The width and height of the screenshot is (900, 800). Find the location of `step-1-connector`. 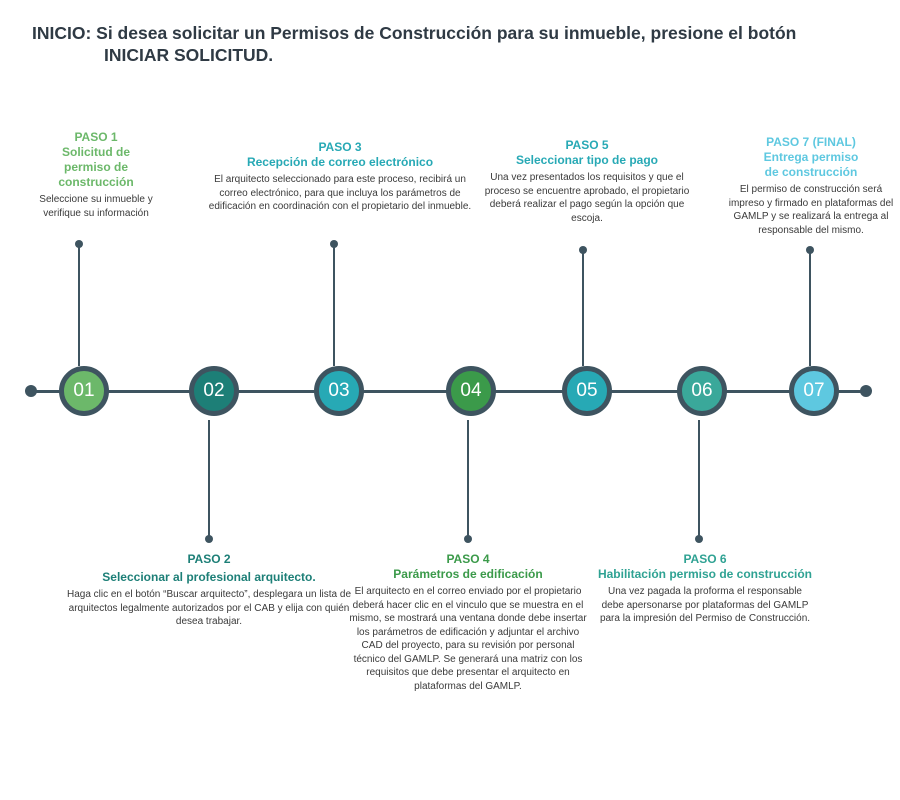

step-1-connector is located at coordinates (79, 305).